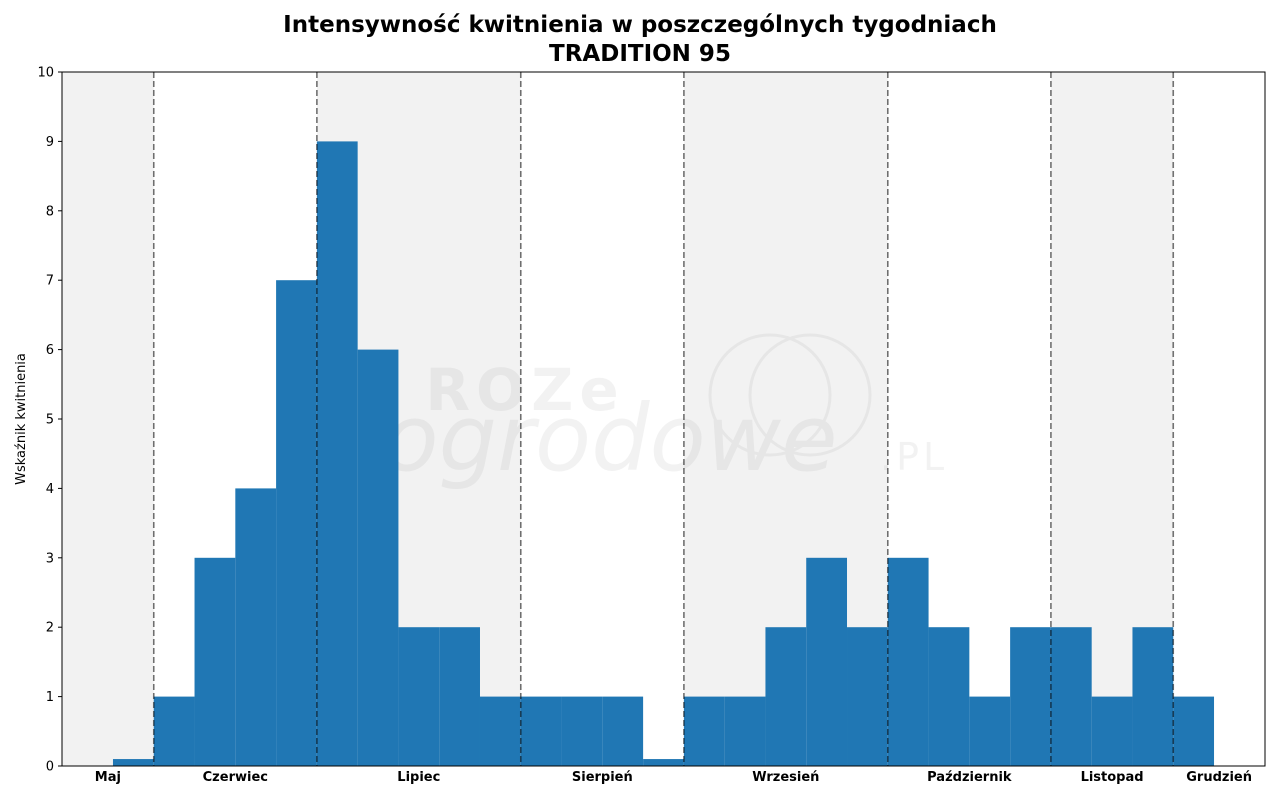 Image resolution: width=1280 pixels, height=800 pixels. I want to click on y-tick-label-10: 10, so click(45, 73).